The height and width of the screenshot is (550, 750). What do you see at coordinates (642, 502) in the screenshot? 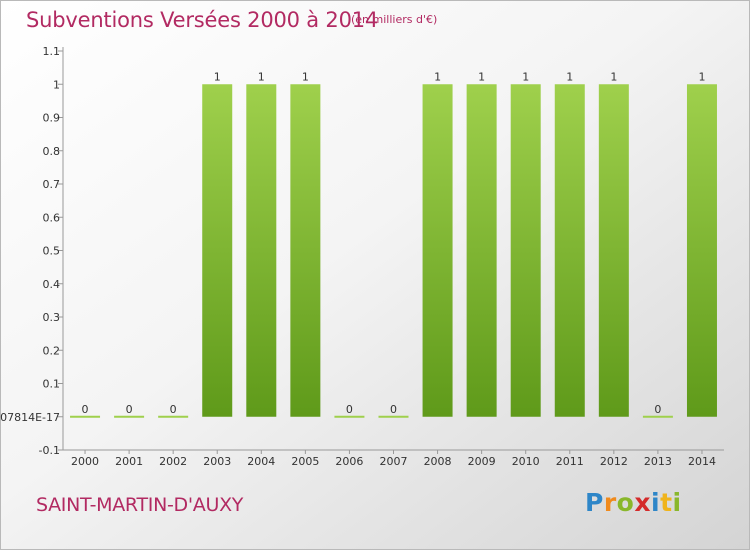
I see `logo-letter: x` at bounding box center [642, 502].